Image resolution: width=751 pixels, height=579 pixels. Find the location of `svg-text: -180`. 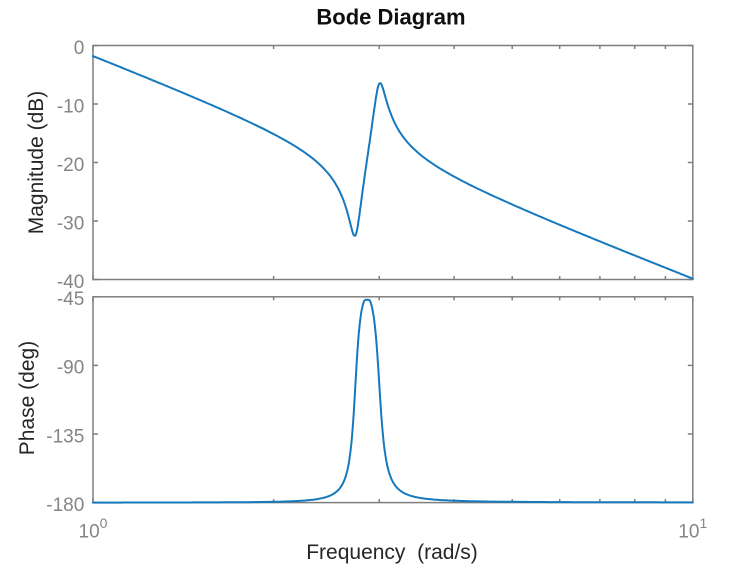

svg-text: -180 is located at coordinates (65, 505).